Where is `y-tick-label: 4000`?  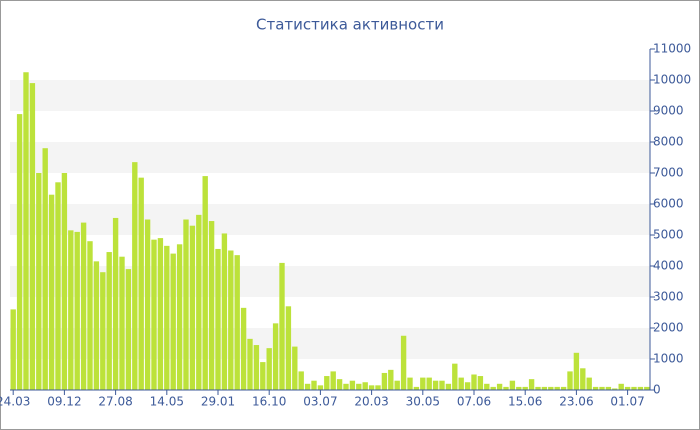 y-tick-label: 4000 is located at coordinates (668, 266).